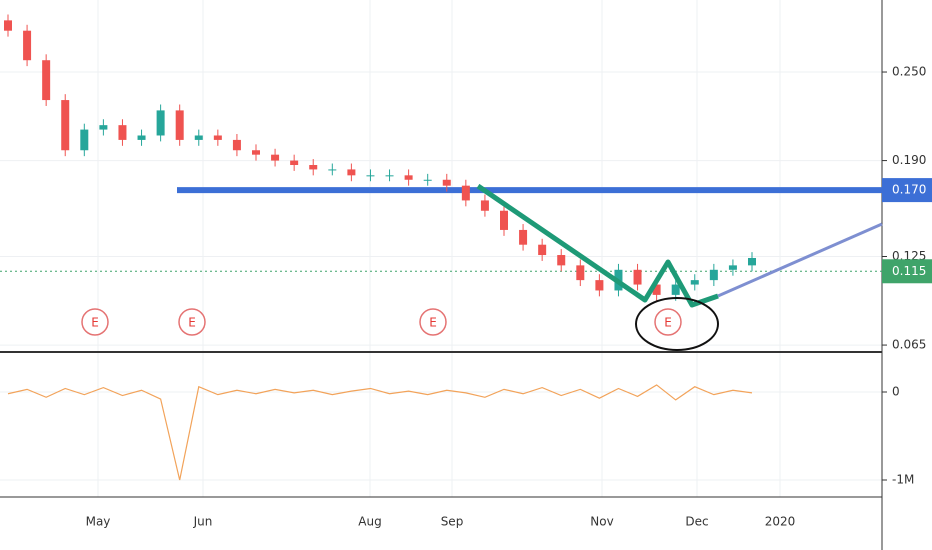 This screenshot has height=550, width=932. What do you see at coordinates (780, 522) in the screenshot?
I see `x-tick-label: 2020` at bounding box center [780, 522].